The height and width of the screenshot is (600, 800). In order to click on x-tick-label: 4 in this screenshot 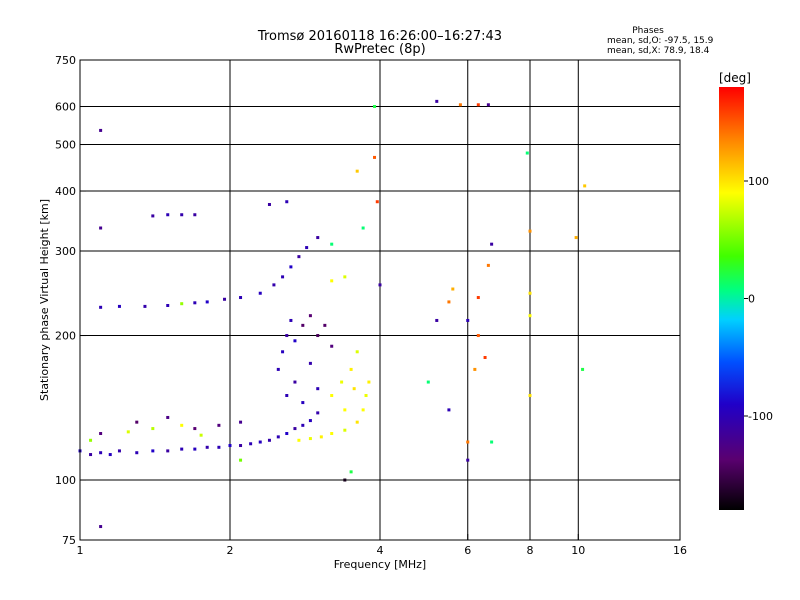, I will do `click(380, 550)`.